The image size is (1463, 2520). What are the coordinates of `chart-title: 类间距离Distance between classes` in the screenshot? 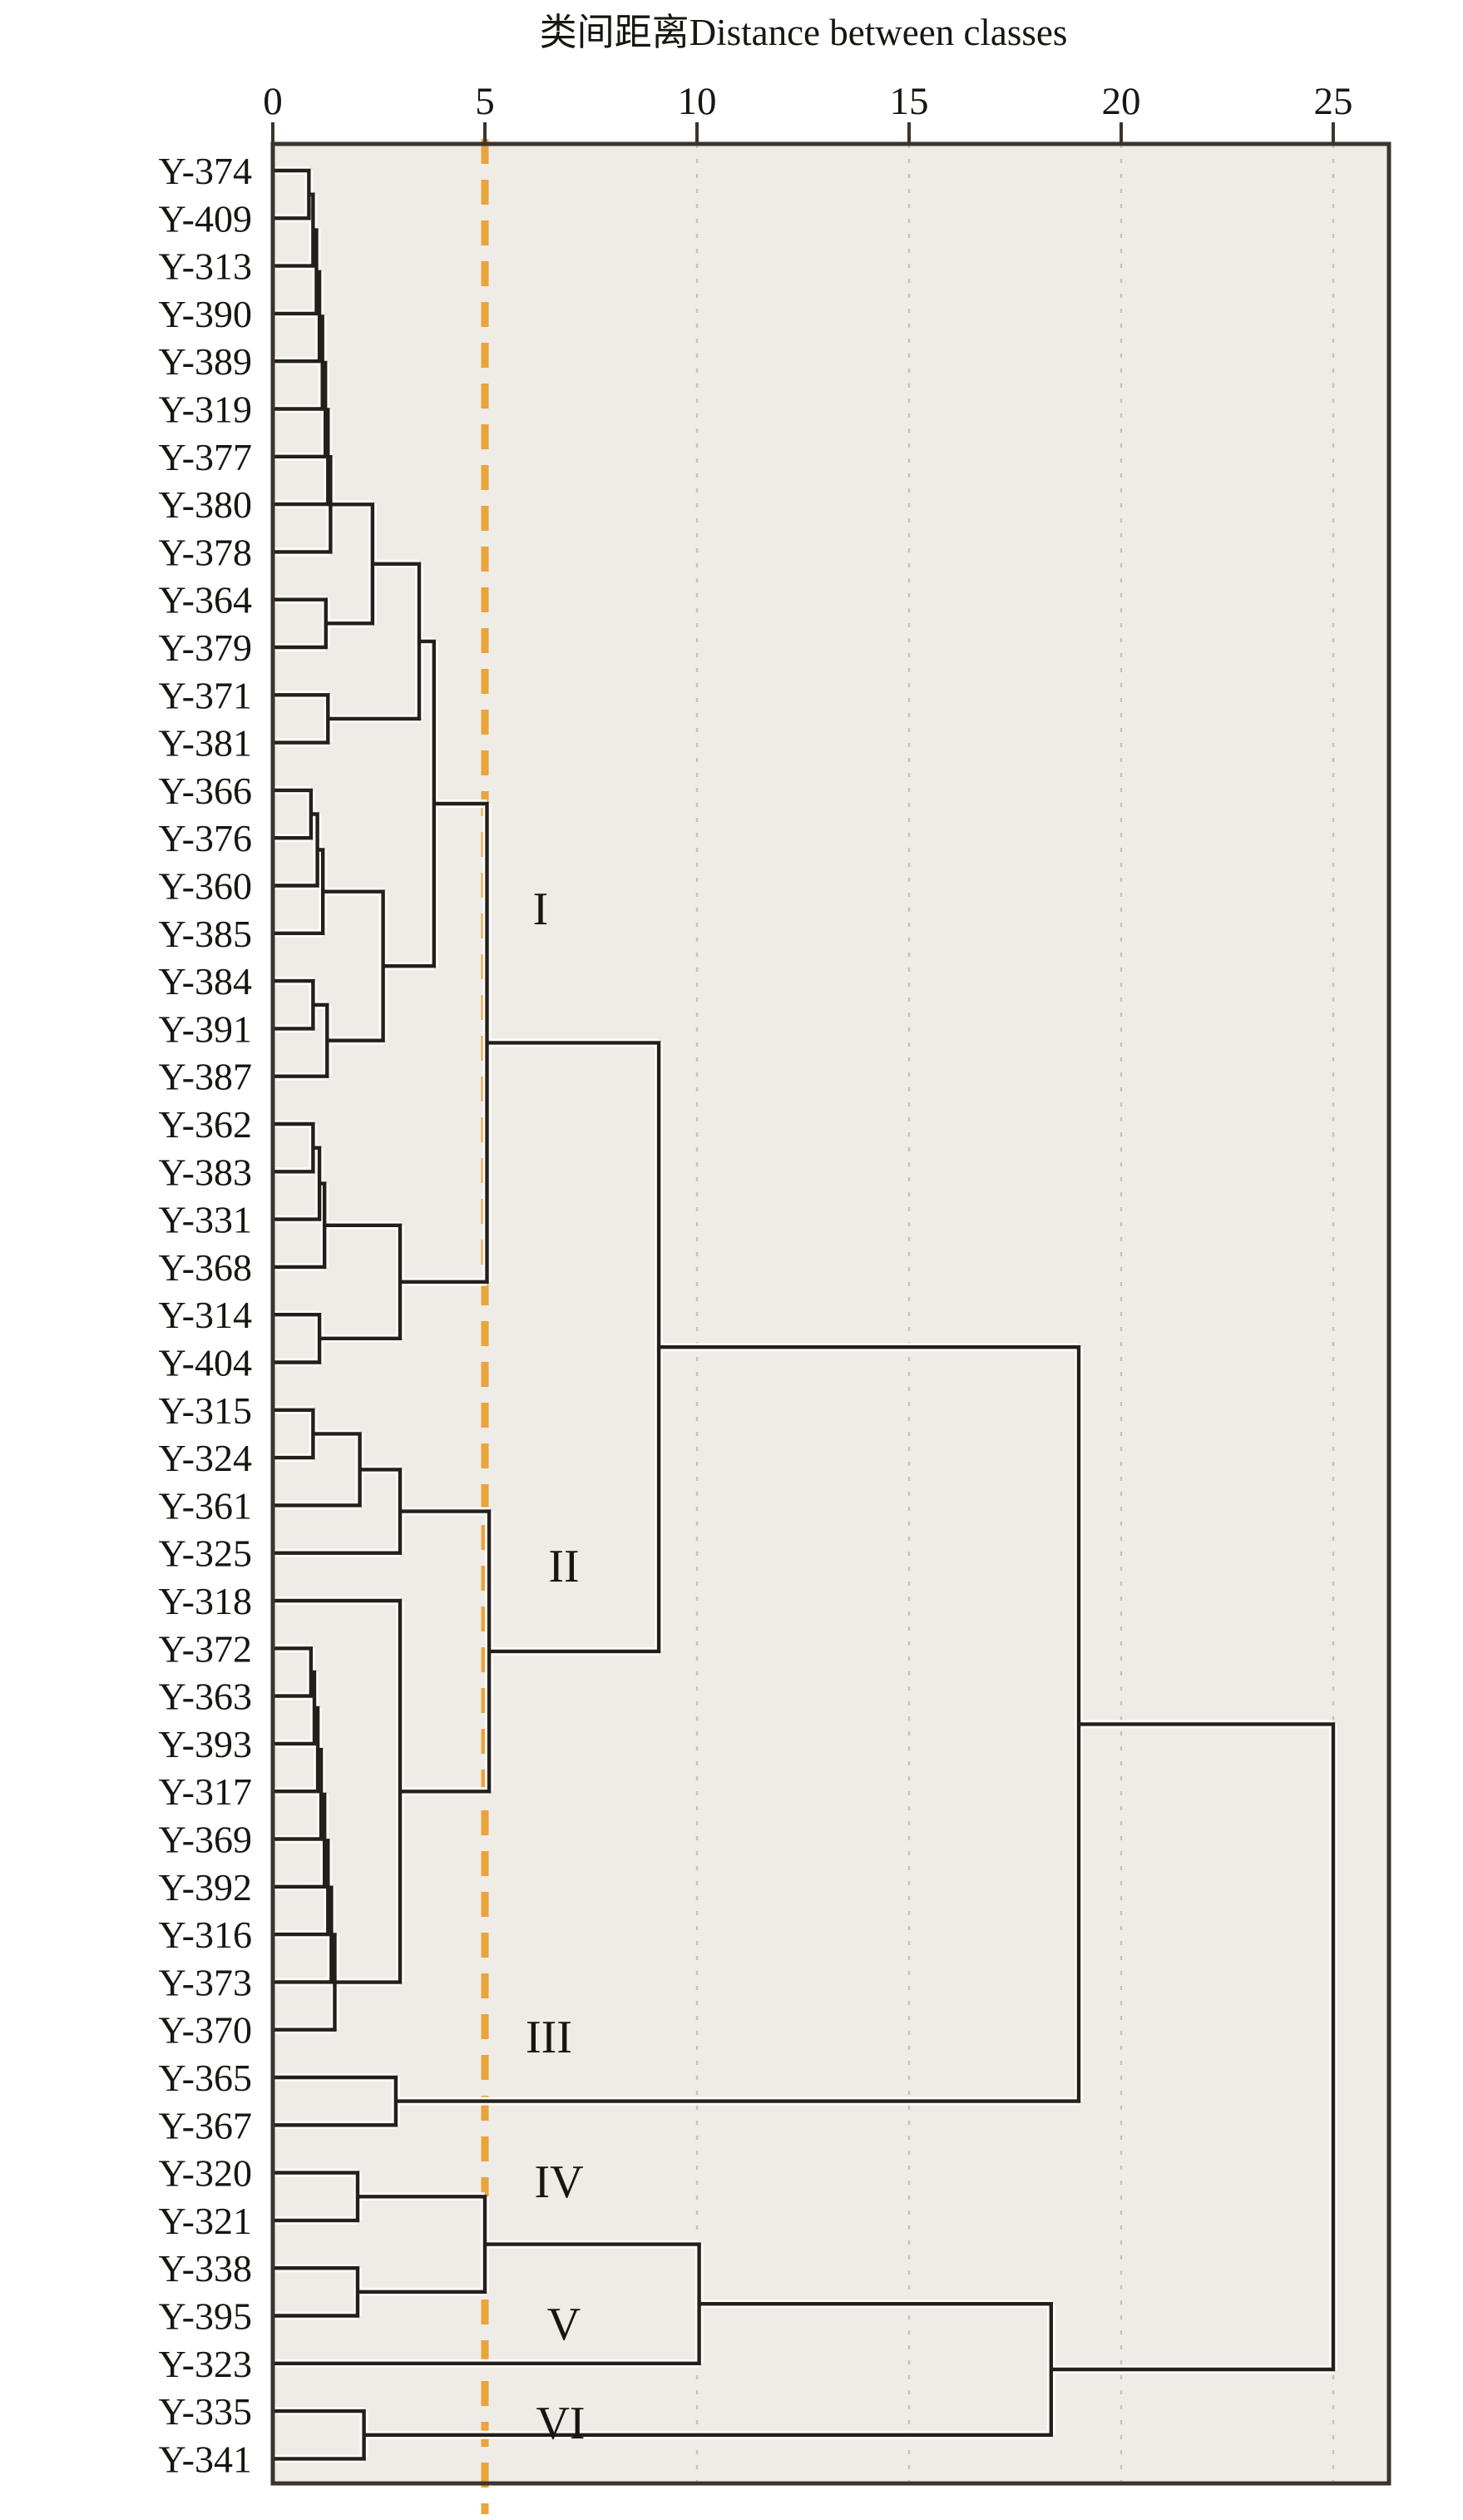 It's located at (803, 32).